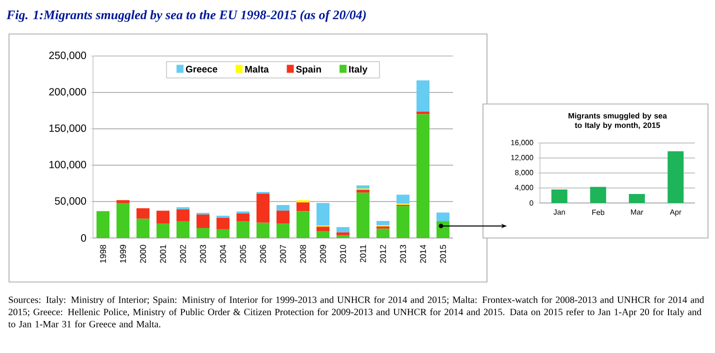 This screenshot has width=715, height=353. Describe the element at coordinates (67, 129) in the screenshot. I see `y-tick-label: 150,000` at that location.